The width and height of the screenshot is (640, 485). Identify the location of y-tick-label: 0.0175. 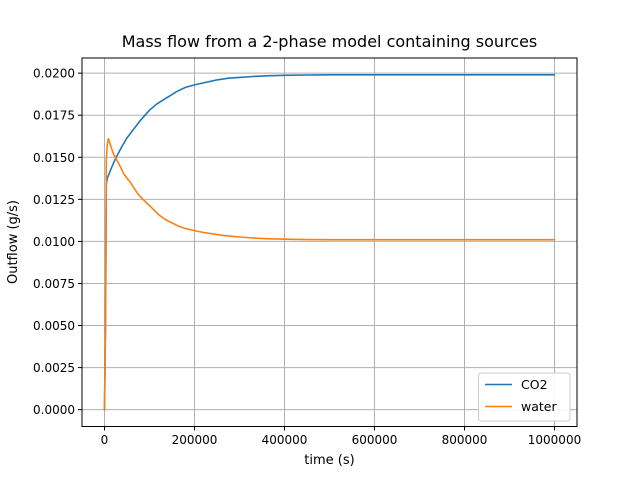
(54, 116).